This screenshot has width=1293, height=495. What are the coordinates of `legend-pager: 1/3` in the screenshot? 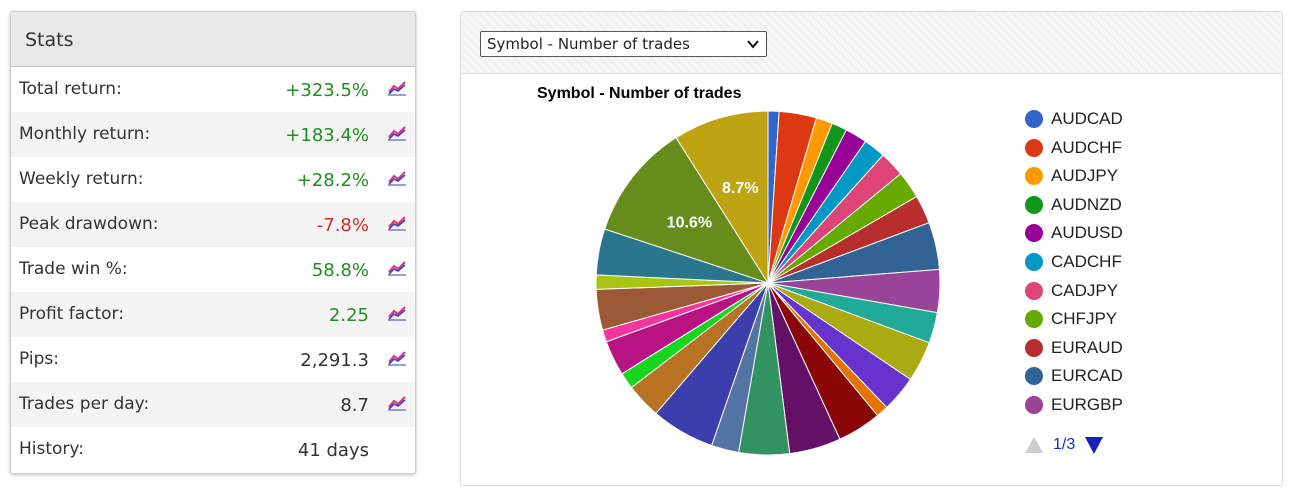 It's located at (1085, 445).